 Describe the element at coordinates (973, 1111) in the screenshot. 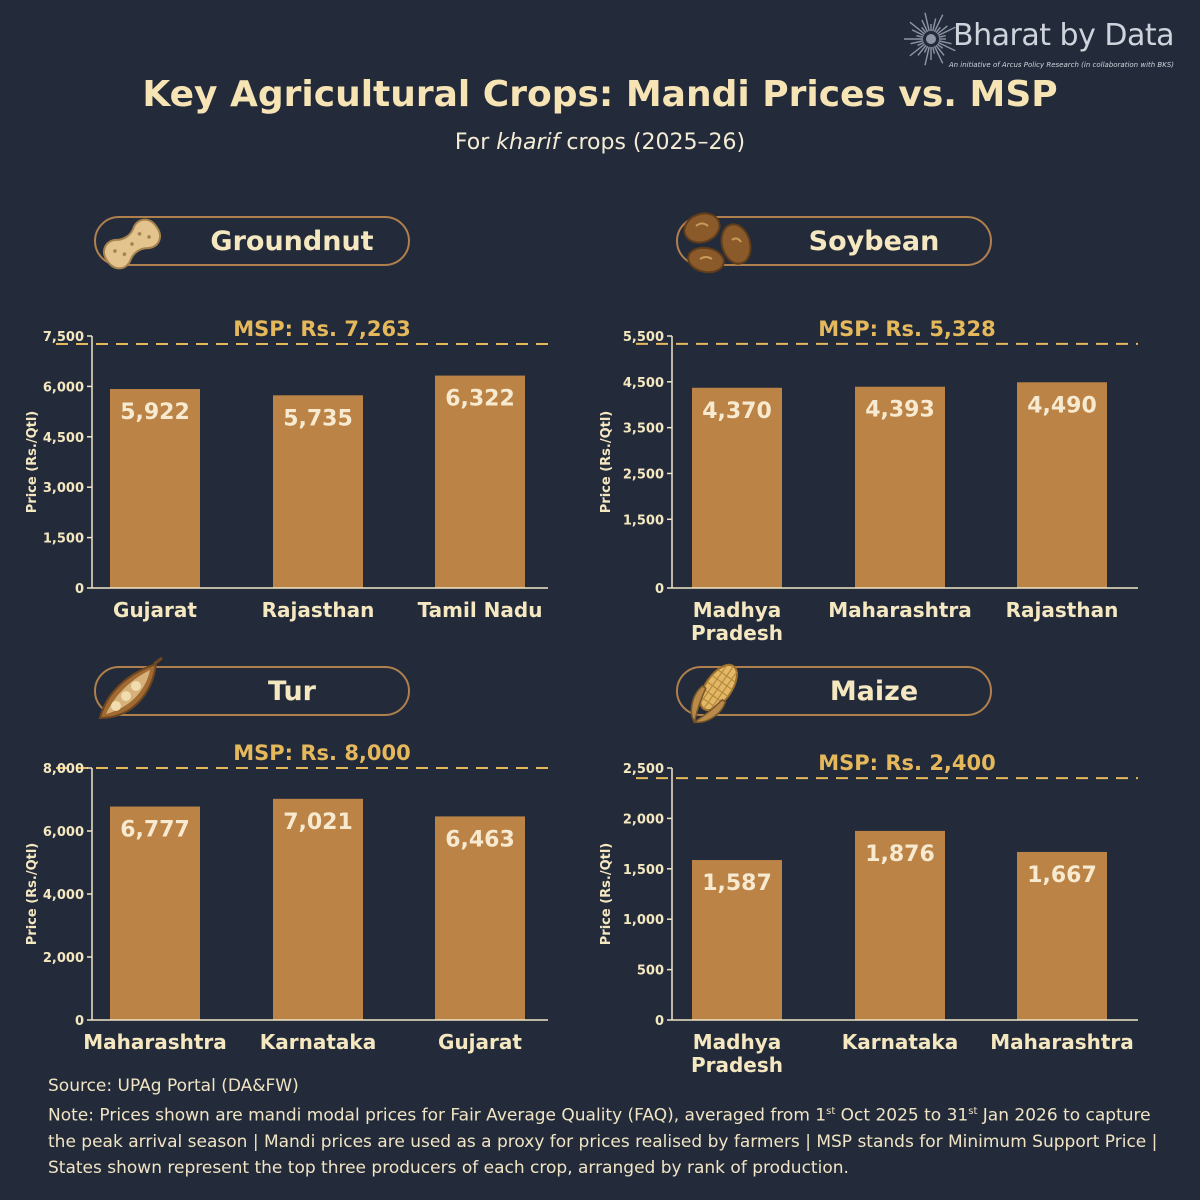

I see `note-sup-b: st` at that location.